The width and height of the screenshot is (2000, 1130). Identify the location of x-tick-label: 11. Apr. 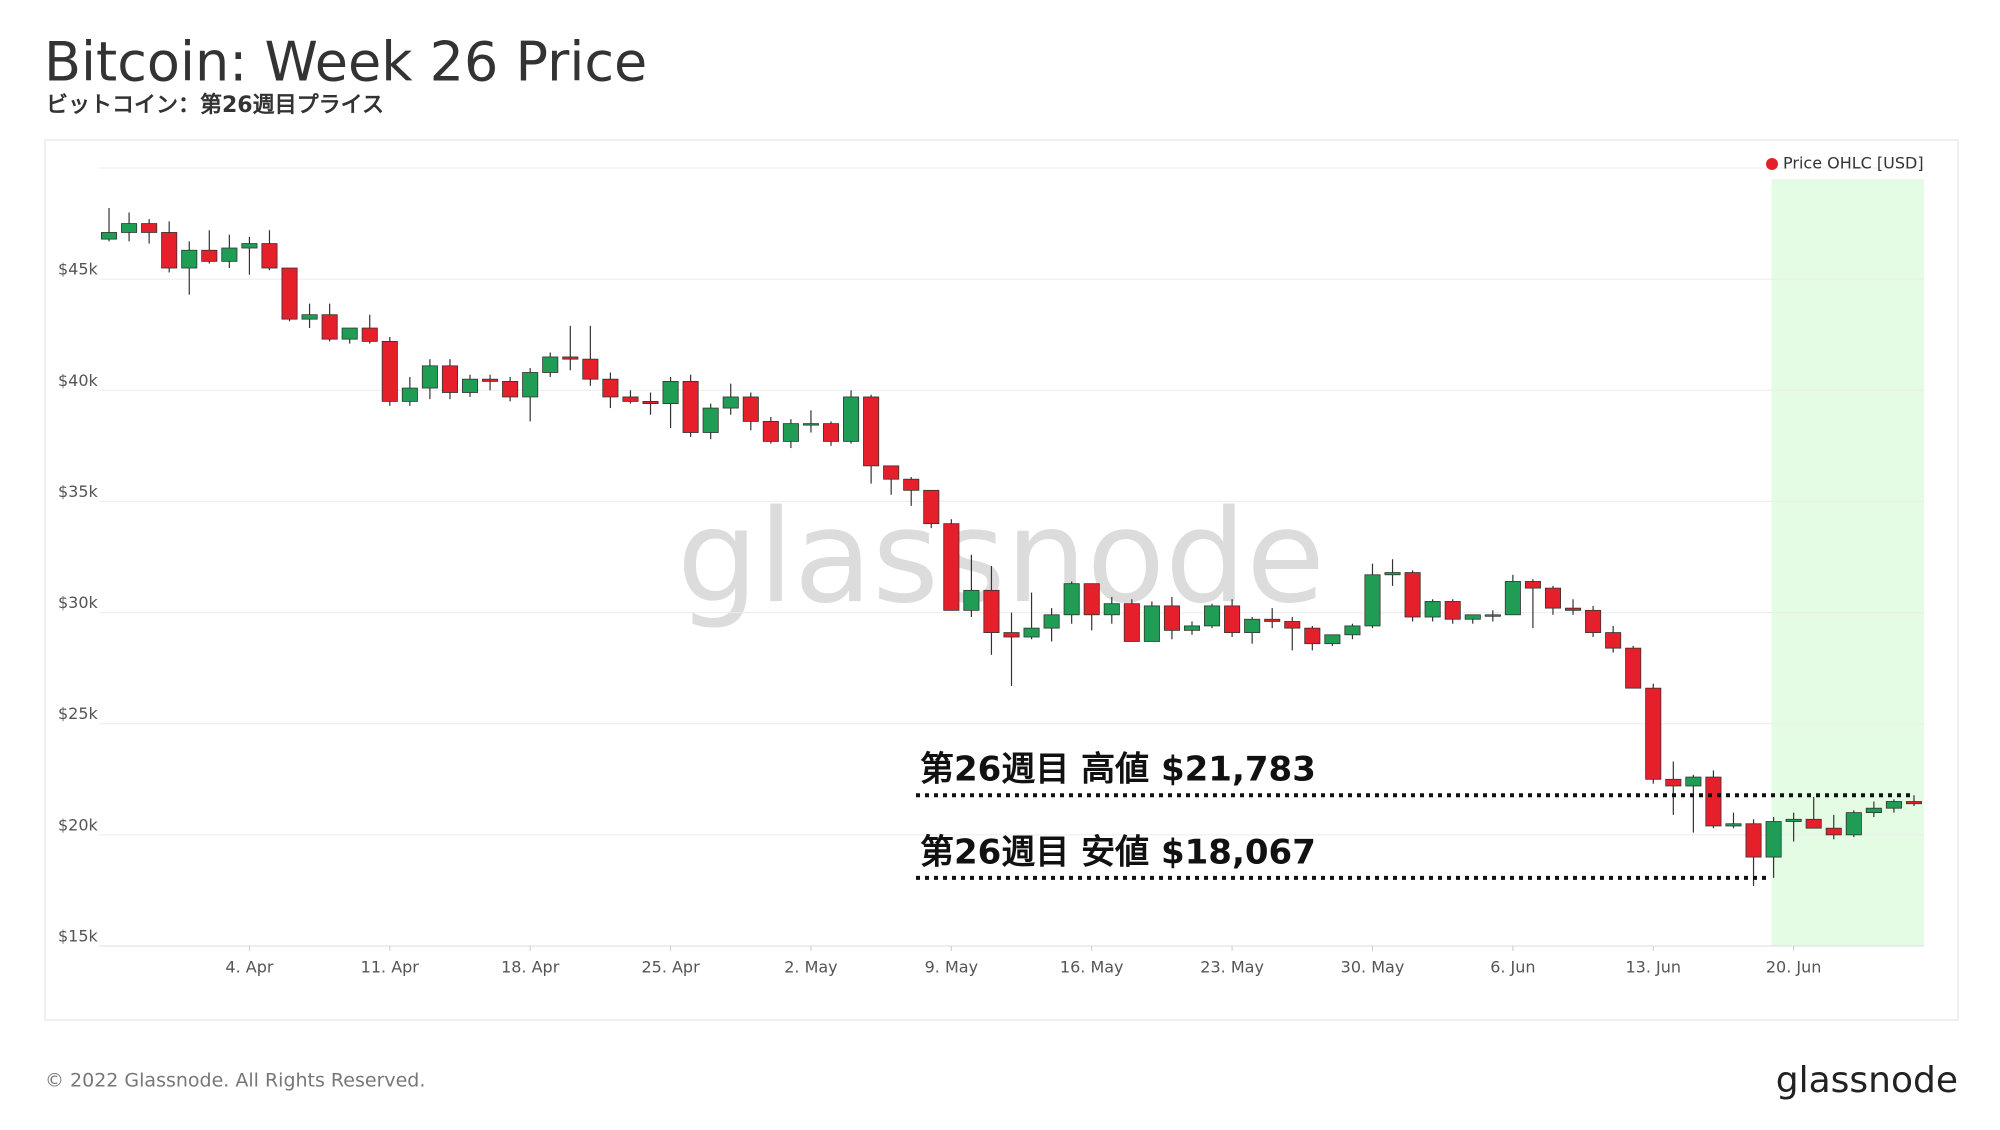
(390, 967).